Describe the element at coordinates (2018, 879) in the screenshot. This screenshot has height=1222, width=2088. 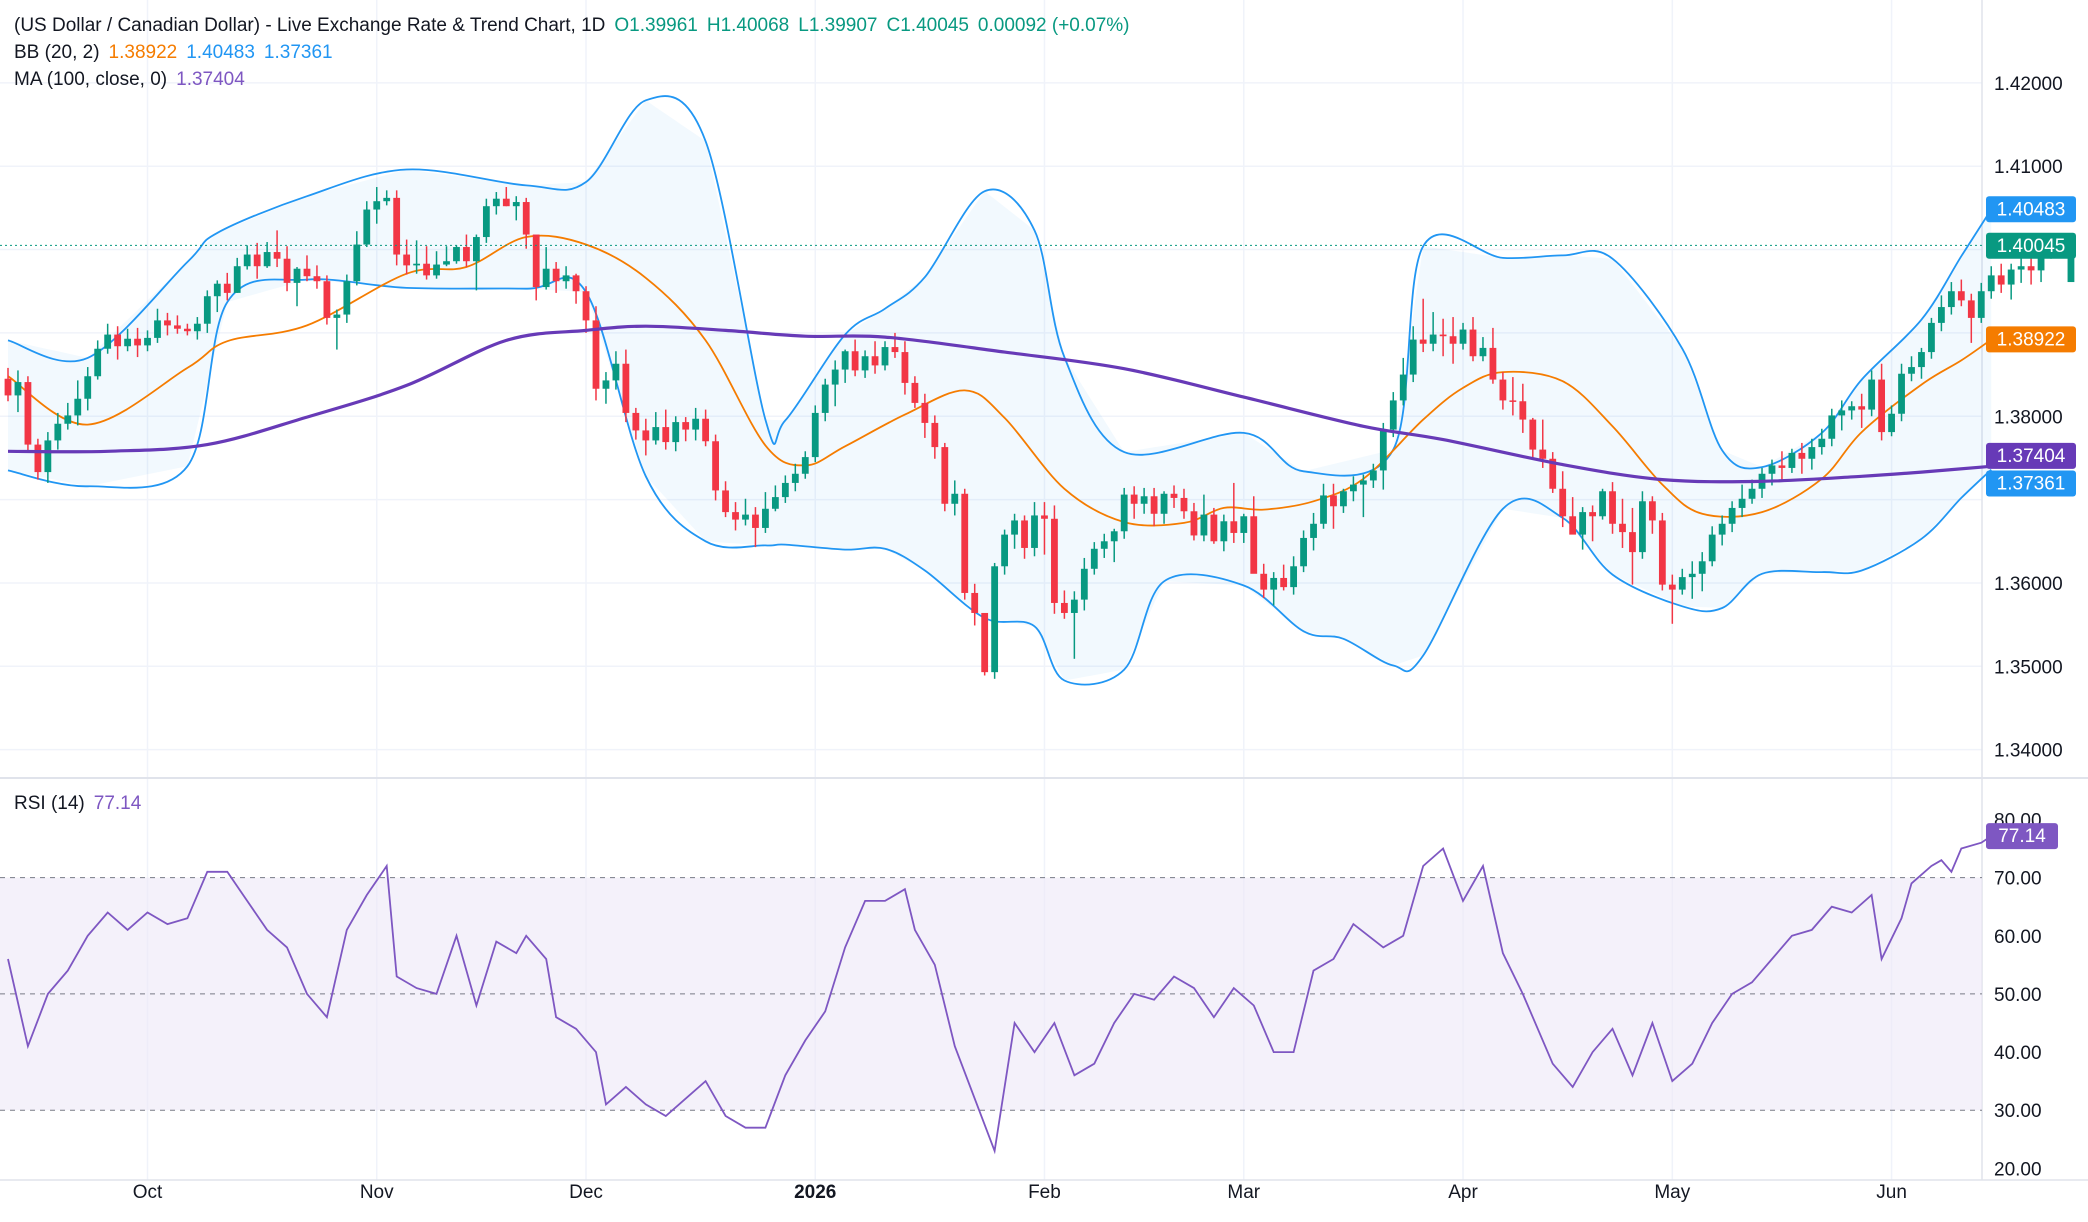
I see `rsi-axis-label: 70.00` at that location.